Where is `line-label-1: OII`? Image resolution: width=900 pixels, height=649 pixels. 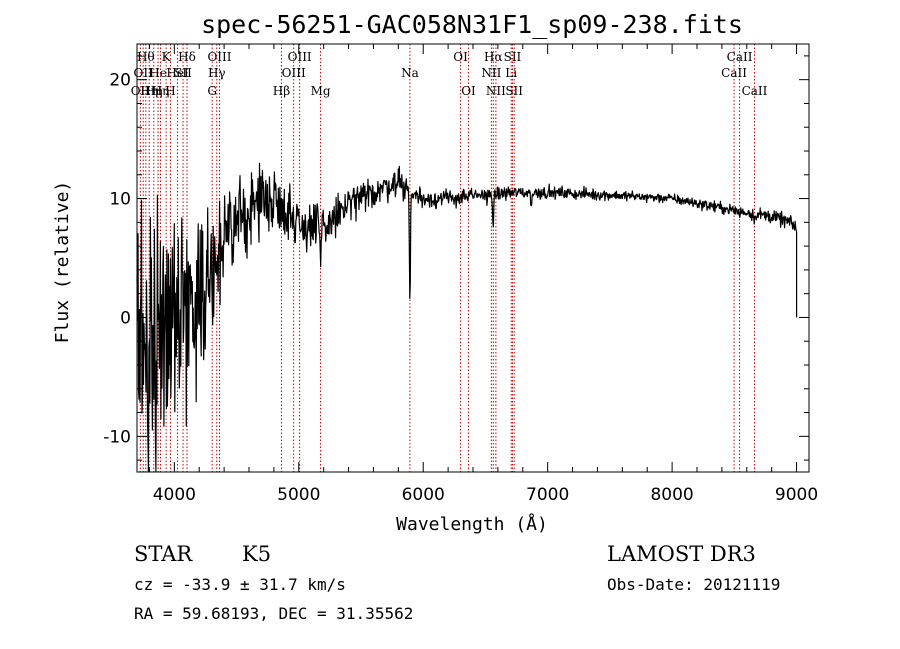 line-label-1: OII is located at coordinates (144, 73).